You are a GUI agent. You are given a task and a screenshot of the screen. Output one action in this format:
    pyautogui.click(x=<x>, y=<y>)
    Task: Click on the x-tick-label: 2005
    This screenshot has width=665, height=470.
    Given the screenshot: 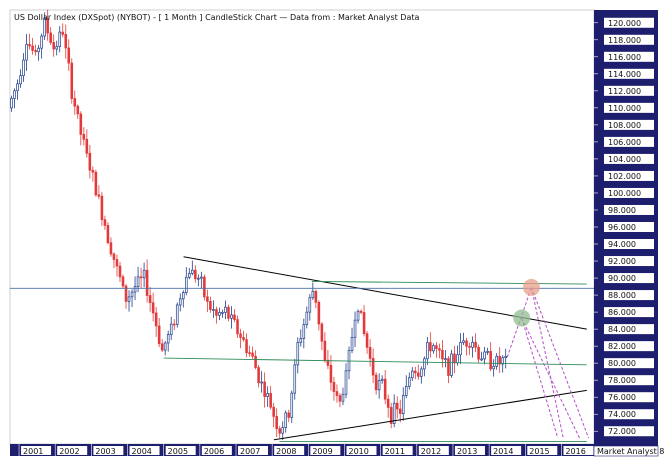 What is the action you would take?
    pyautogui.click(x=178, y=451)
    